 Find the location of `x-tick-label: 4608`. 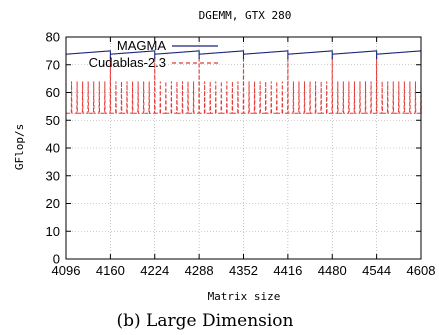

x-tick-label: 4608 is located at coordinates (421, 270).